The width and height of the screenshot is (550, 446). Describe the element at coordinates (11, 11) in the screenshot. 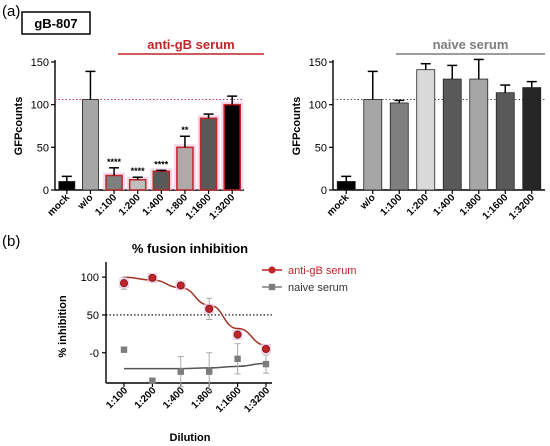

I see `panel-label-a: (a)` at that location.